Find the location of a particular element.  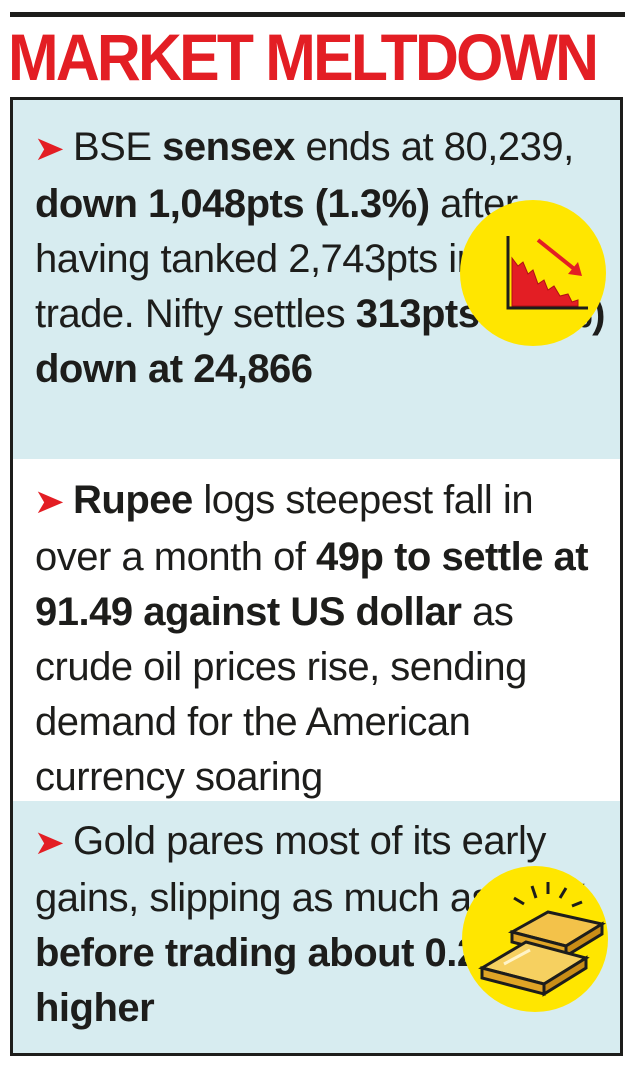

text-segment: BSE is located at coordinates (118, 147).